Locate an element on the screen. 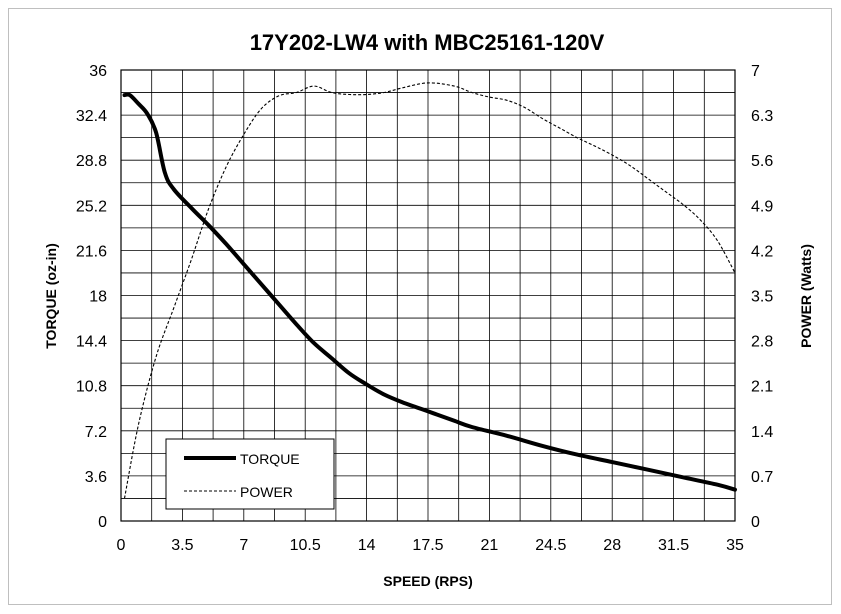 The height and width of the screenshot is (614, 841). y2-axis-label: POWER (Watts) is located at coordinates (806, 296).